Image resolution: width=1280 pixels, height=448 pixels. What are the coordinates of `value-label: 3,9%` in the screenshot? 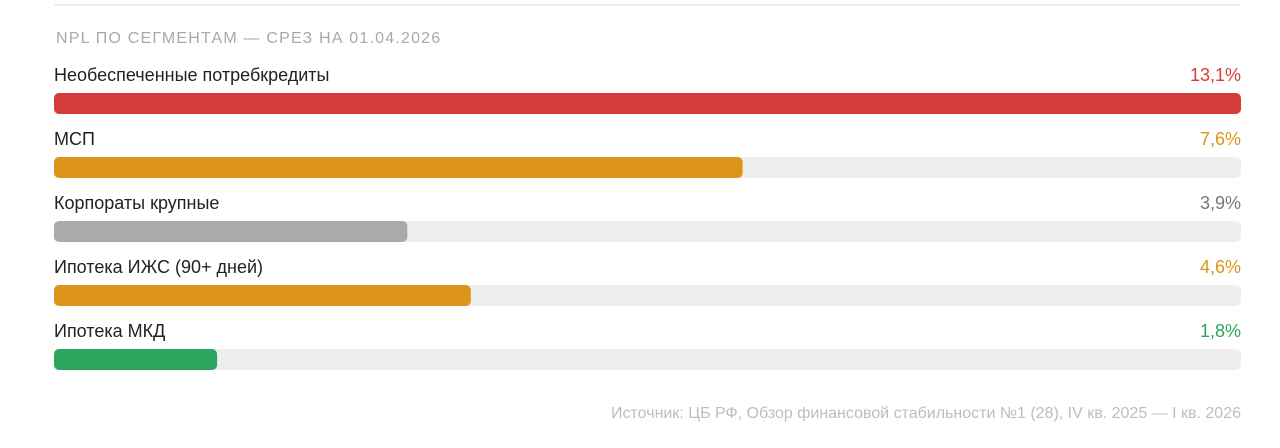 It's located at (1220, 203).